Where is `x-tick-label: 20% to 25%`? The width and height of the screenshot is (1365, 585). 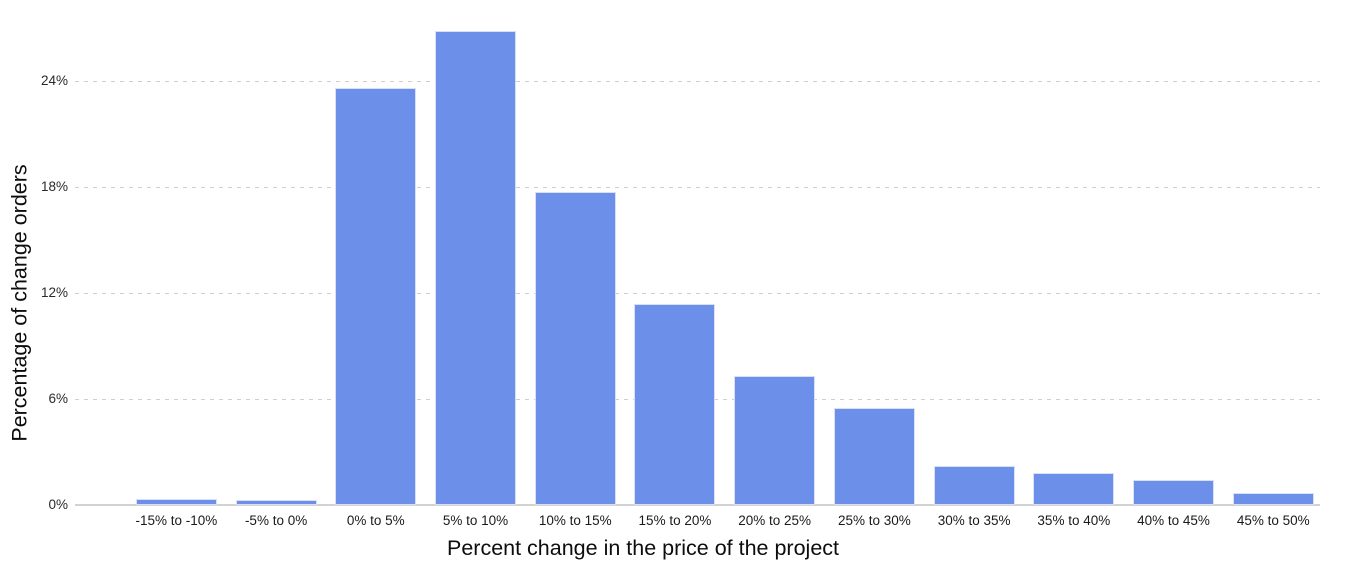 x-tick-label: 20% to 25% is located at coordinates (775, 520).